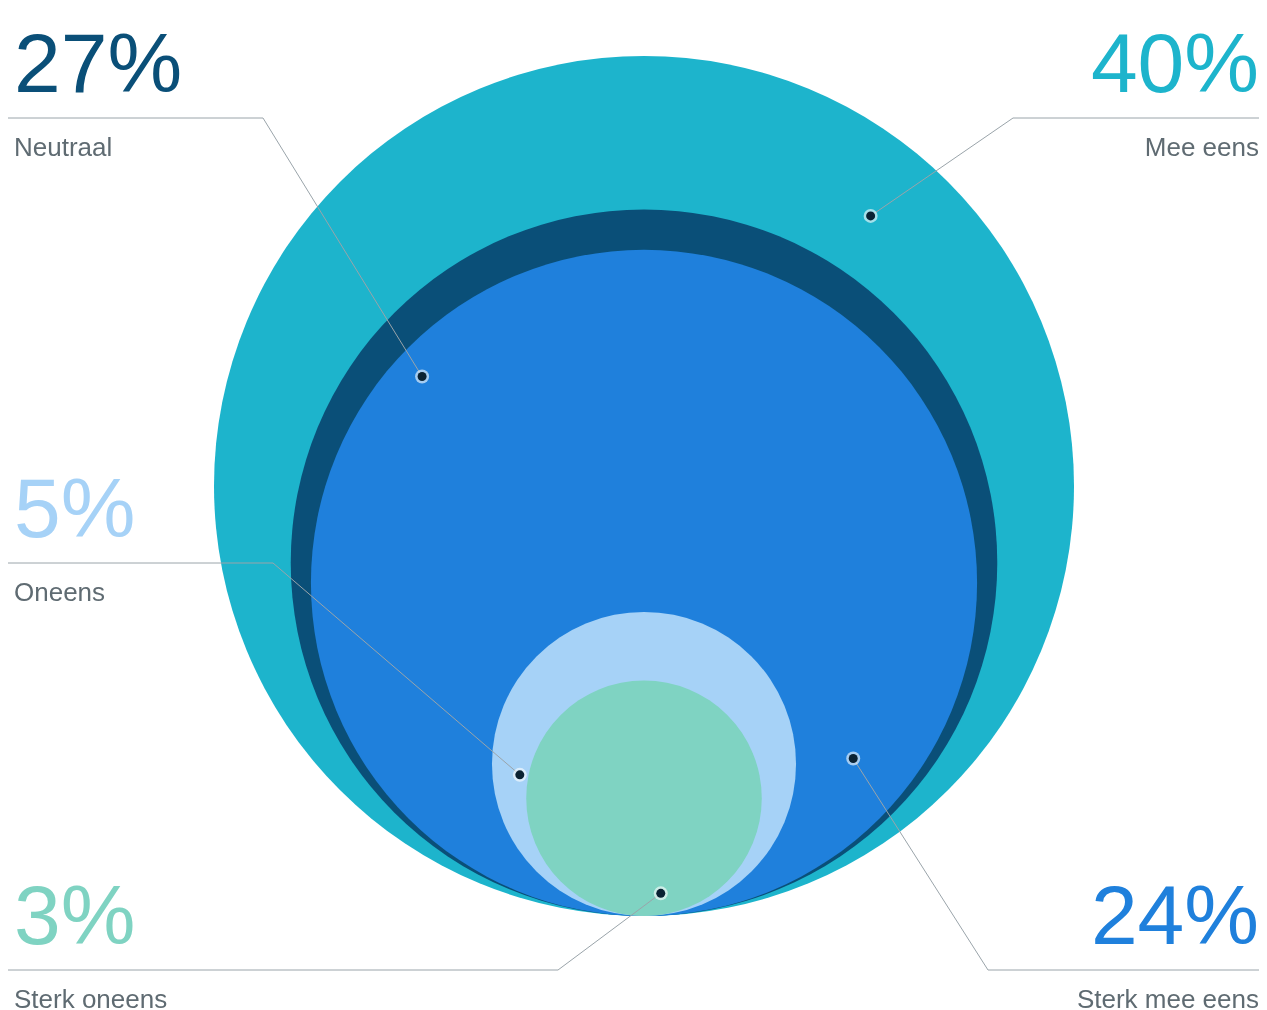 This screenshot has width=1267, height=1010. Describe the element at coordinates (60, 592) in the screenshot. I see `category-label: Oneens` at that location.